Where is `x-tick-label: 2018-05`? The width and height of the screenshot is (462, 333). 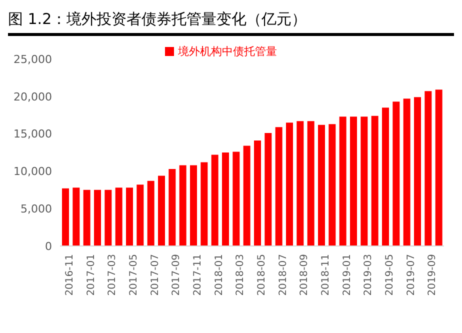 x-tick-label: 2018-05 is located at coordinates (262, 275).